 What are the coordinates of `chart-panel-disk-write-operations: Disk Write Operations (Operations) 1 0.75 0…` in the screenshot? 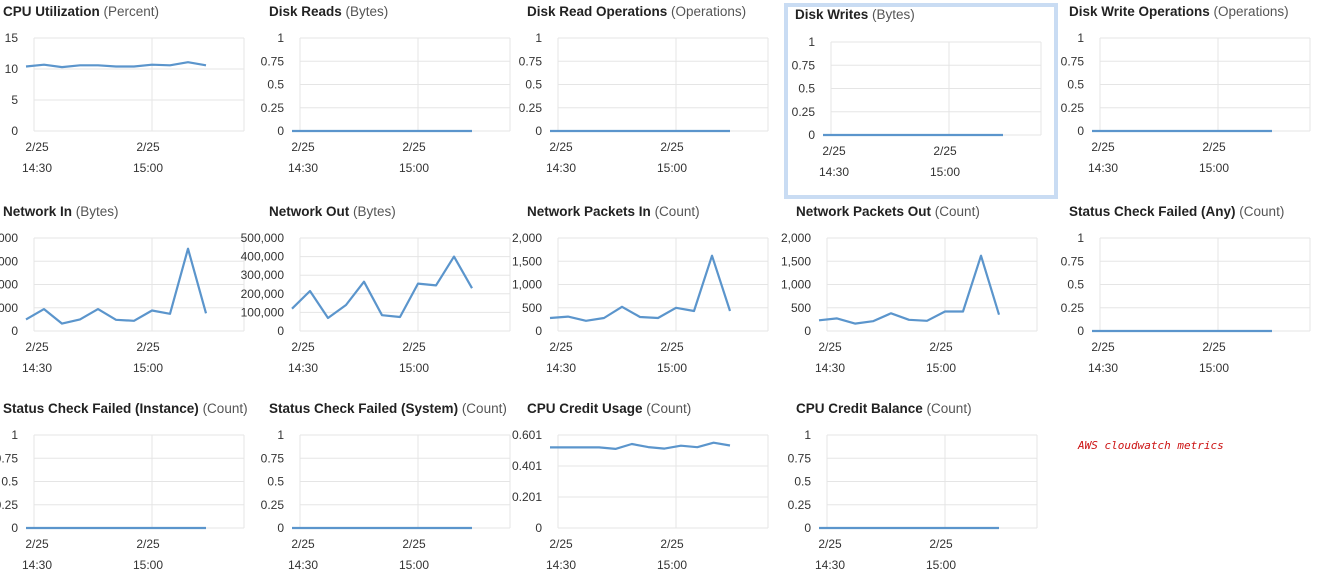 It's located at (1190, 95).